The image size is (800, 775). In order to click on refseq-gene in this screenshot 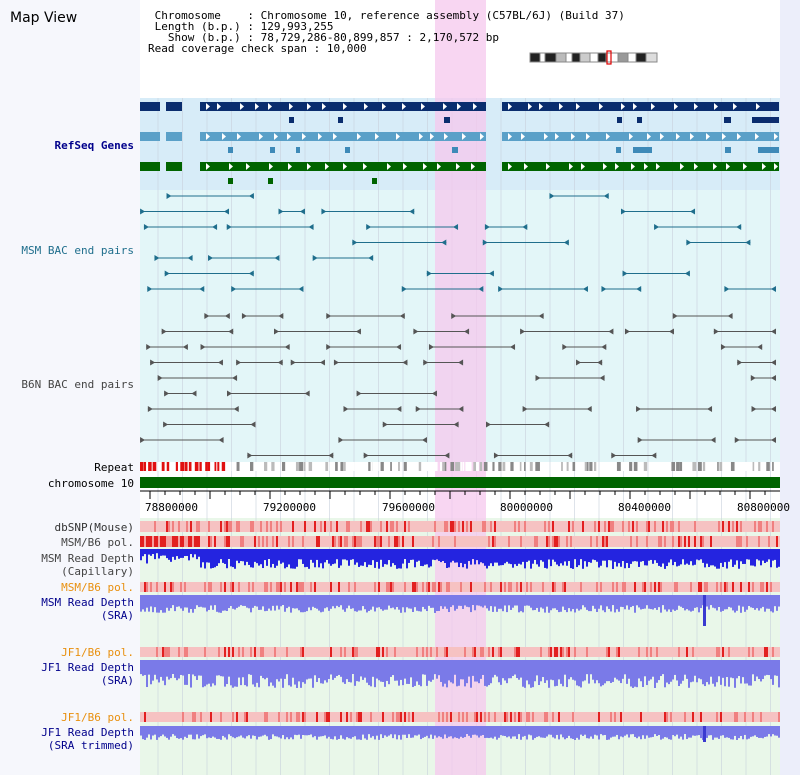, I will do `click(230, 150)`.